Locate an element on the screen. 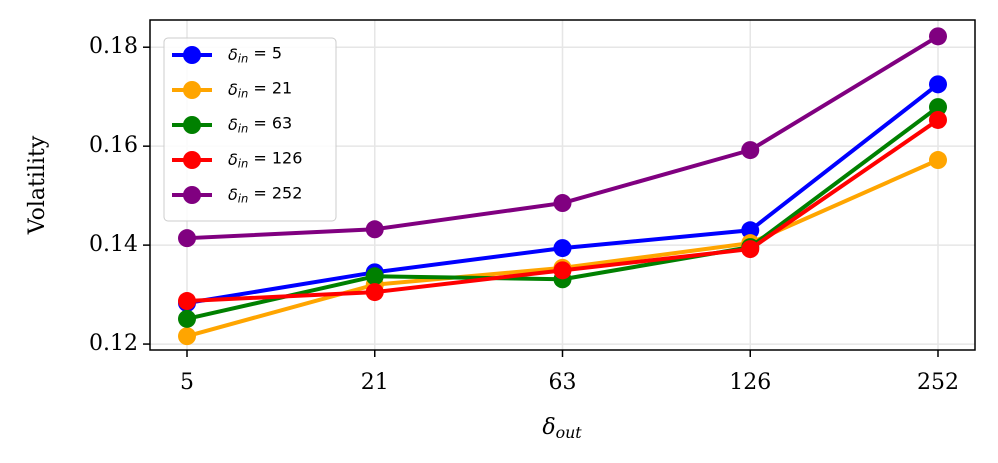 This screenshot has height=463, width=998. x-tick-label: 63 is located at coordinates (563, 382).